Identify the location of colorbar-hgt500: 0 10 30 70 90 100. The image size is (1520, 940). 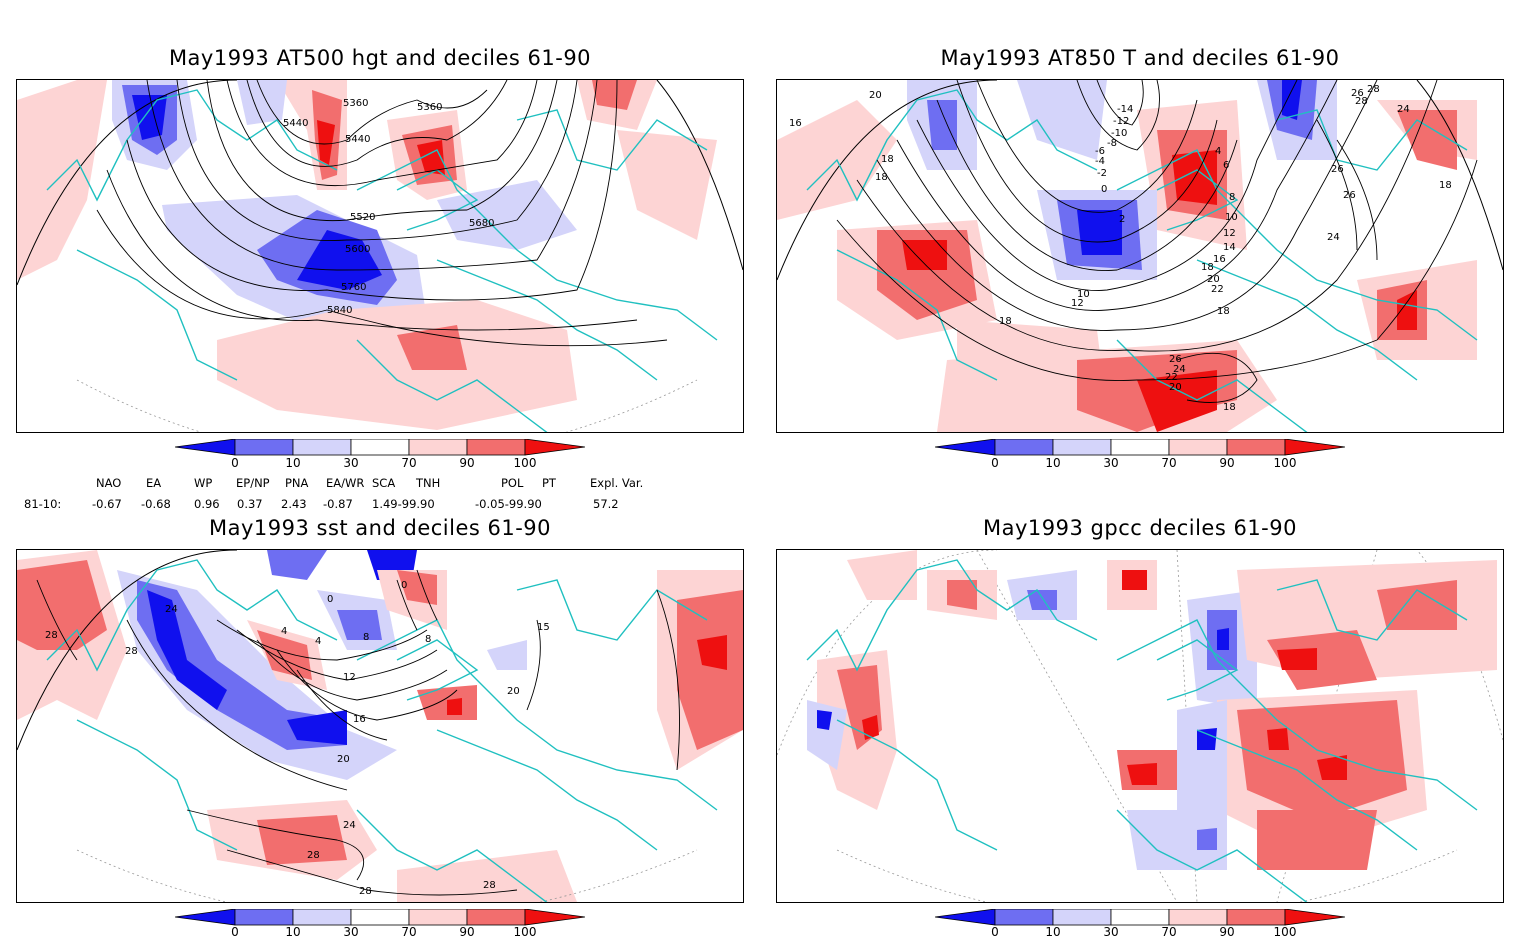
(380, 457).